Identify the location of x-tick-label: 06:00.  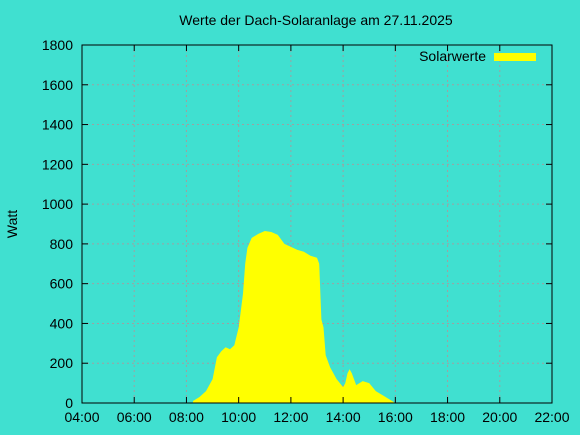
(134, 417).